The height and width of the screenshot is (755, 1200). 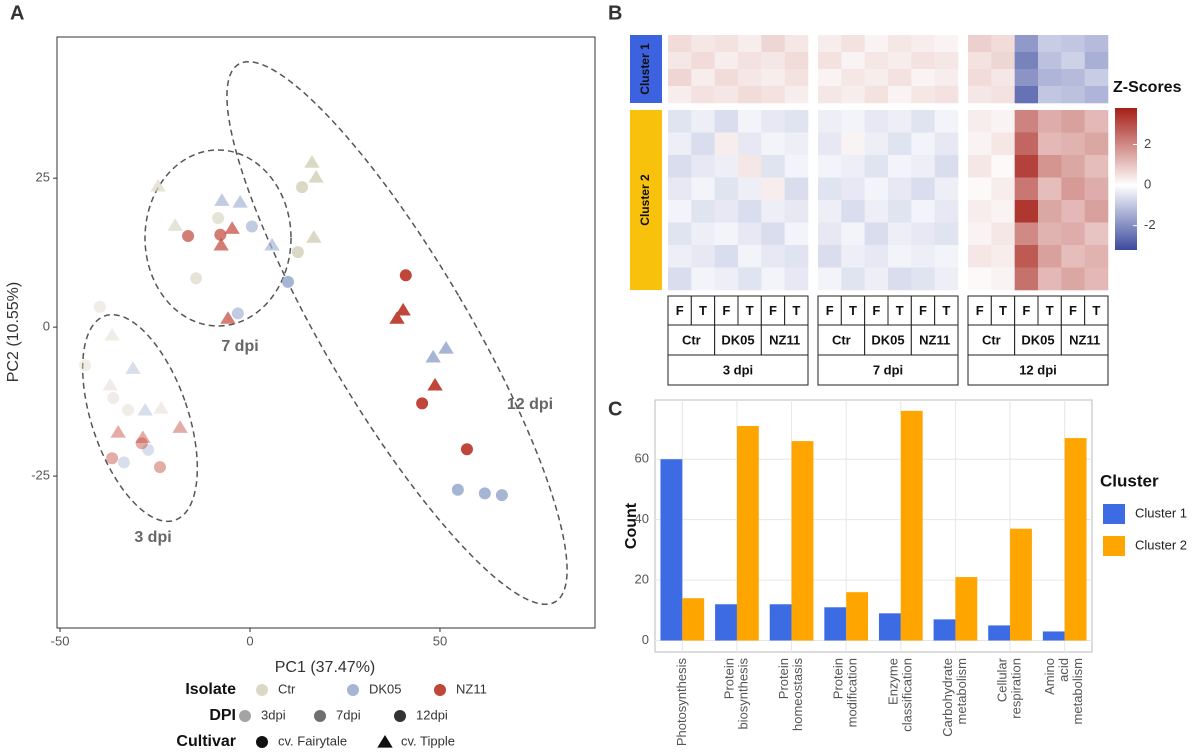 I want to click on legend-label: 12dpi, so click(x=432, y=714).